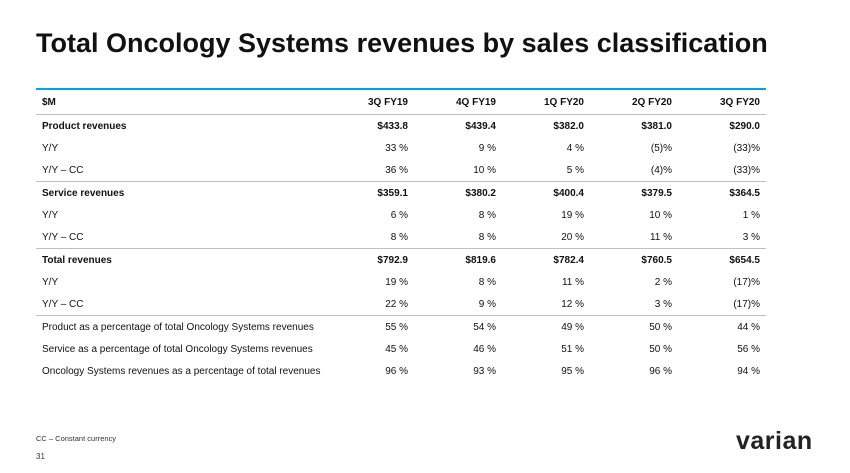 This screenshot has width=850, height=473. What do you see at coordinates (751, 215) in the screenshot?
I see `table-cell: 1 %` at bounding box center [751, 215].